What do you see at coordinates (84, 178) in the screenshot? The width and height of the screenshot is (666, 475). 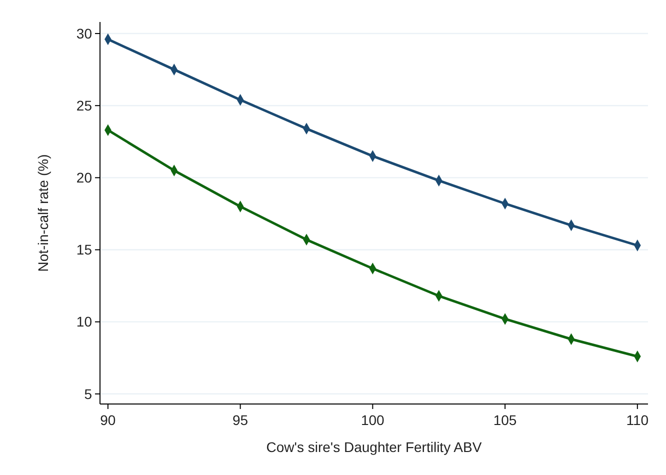 I see `y-tick-label: 20` at bounding box center [84, 178].